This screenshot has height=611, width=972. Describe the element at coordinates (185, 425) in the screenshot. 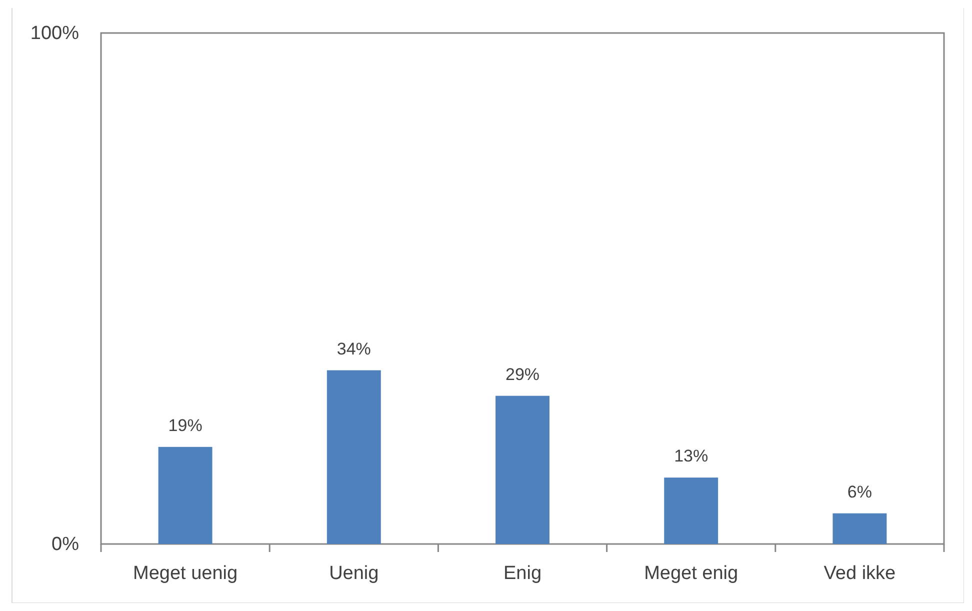

I see `data-label: 19%` at that location.